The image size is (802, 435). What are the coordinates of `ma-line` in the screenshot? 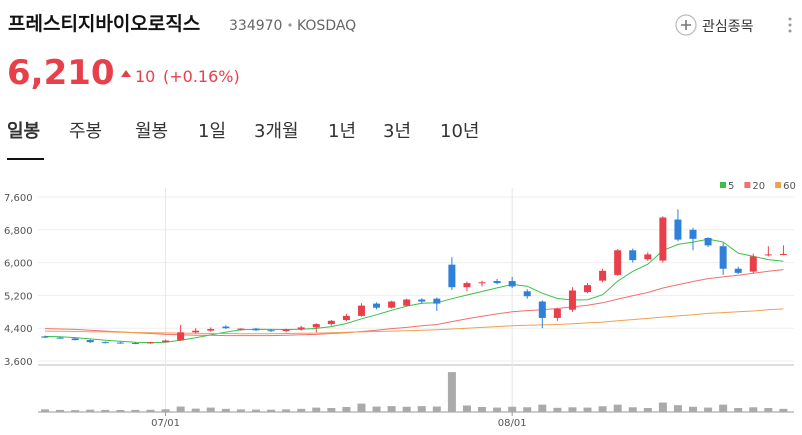 It's located at (414, 321).